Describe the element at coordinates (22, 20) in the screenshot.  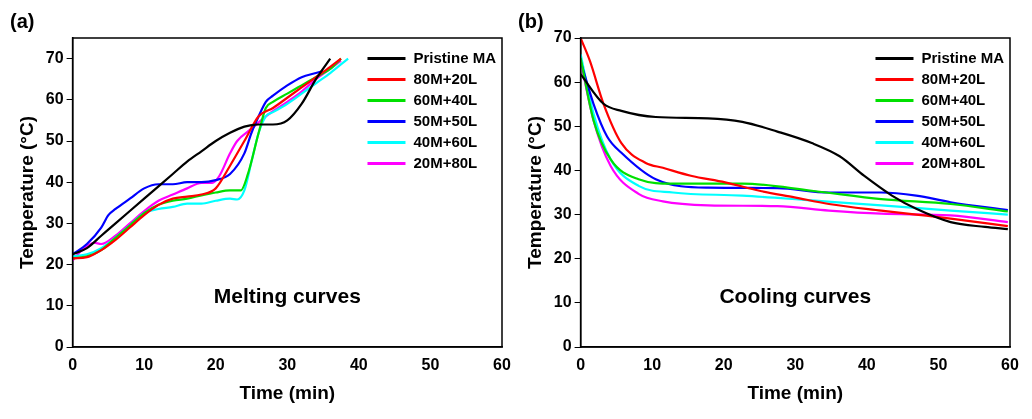
I see `text: (a)` at that location.